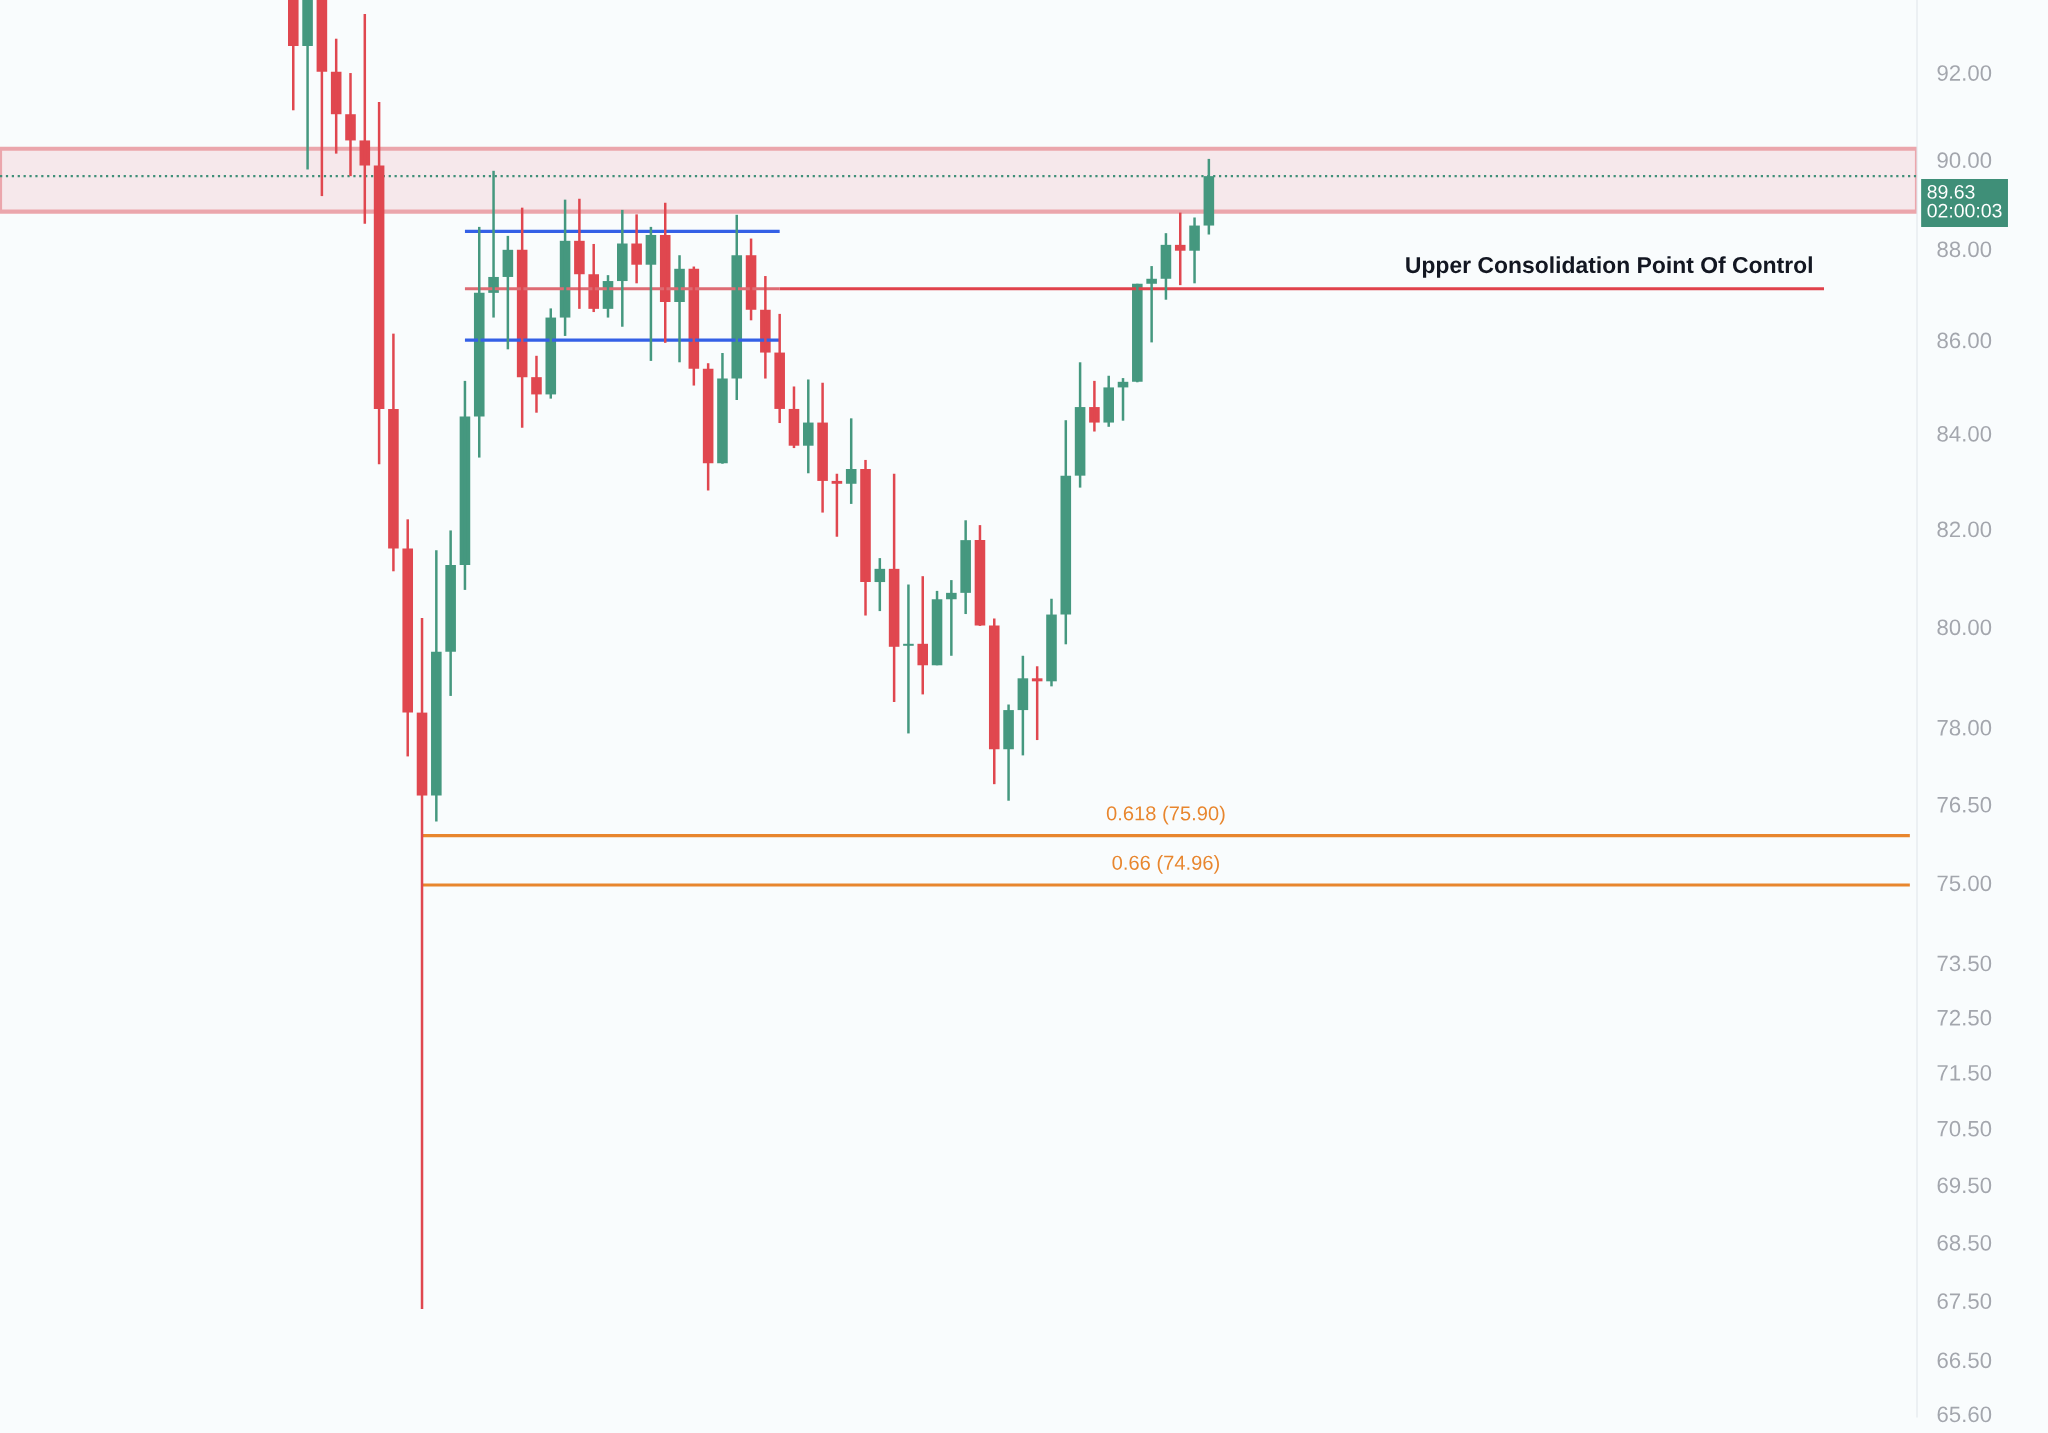 The height and width of the screenshot is (1433, 2048). What do you see at coordinates (1964, 963) in the screenshot?
I see `y-tick-label: 73.50` at bounding box center [1964, 963].